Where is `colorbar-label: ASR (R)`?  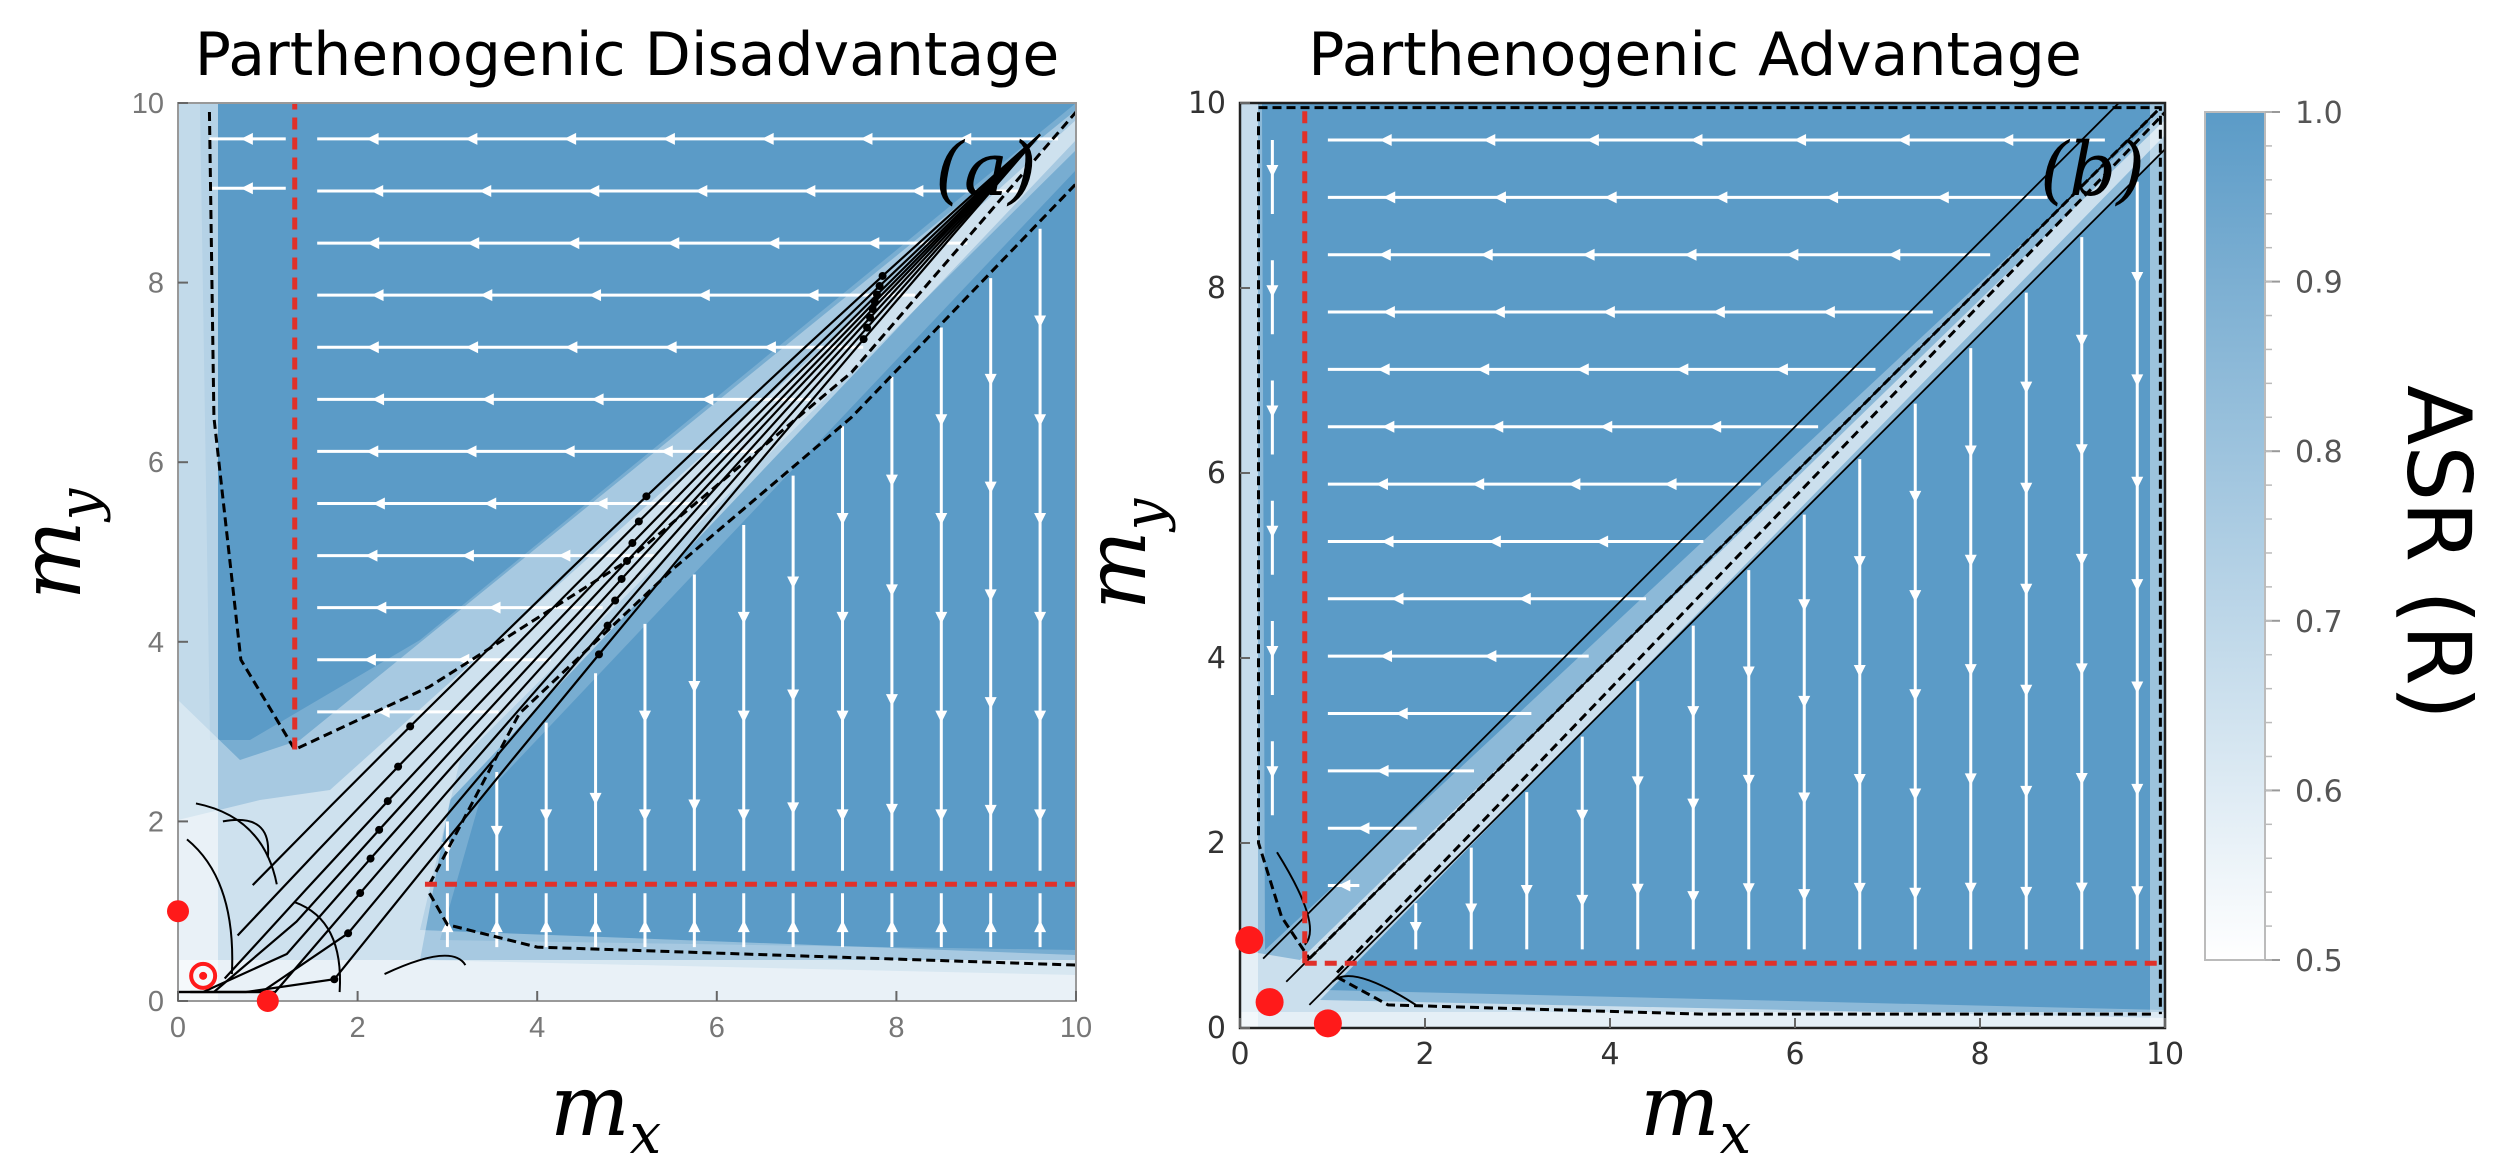 colorbar-label: ASR (R) is located at coordinates (2438, 552).